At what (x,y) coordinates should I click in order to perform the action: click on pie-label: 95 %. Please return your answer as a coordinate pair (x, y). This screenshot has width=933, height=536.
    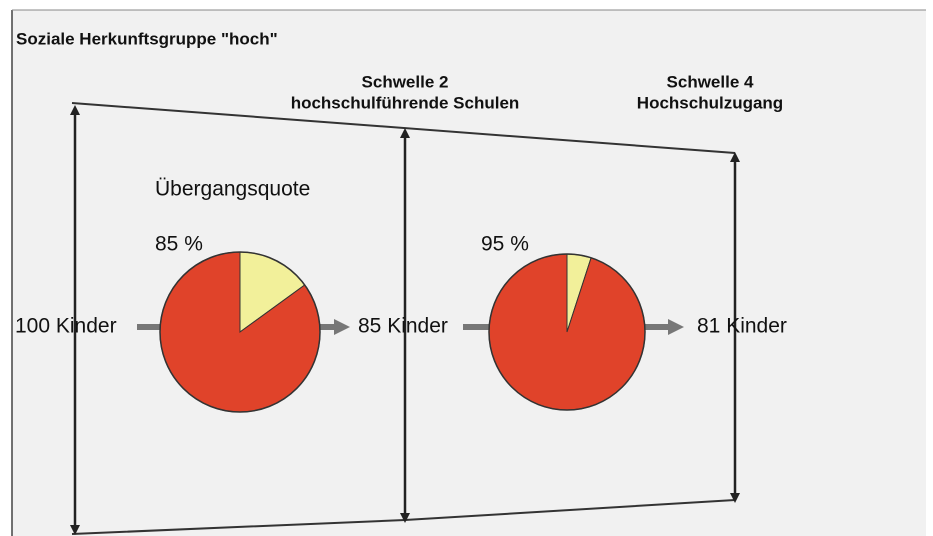
    Looking at the image, I should click on (505, 244).